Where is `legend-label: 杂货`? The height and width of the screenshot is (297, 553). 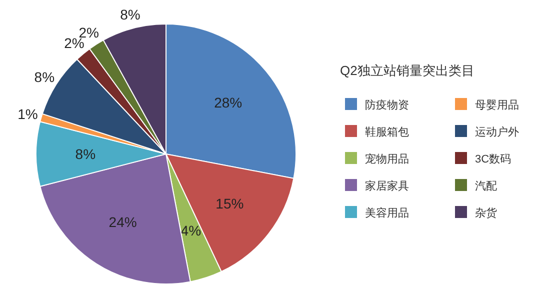
legend-label: 杂货 is located at coordinates (486, 213).